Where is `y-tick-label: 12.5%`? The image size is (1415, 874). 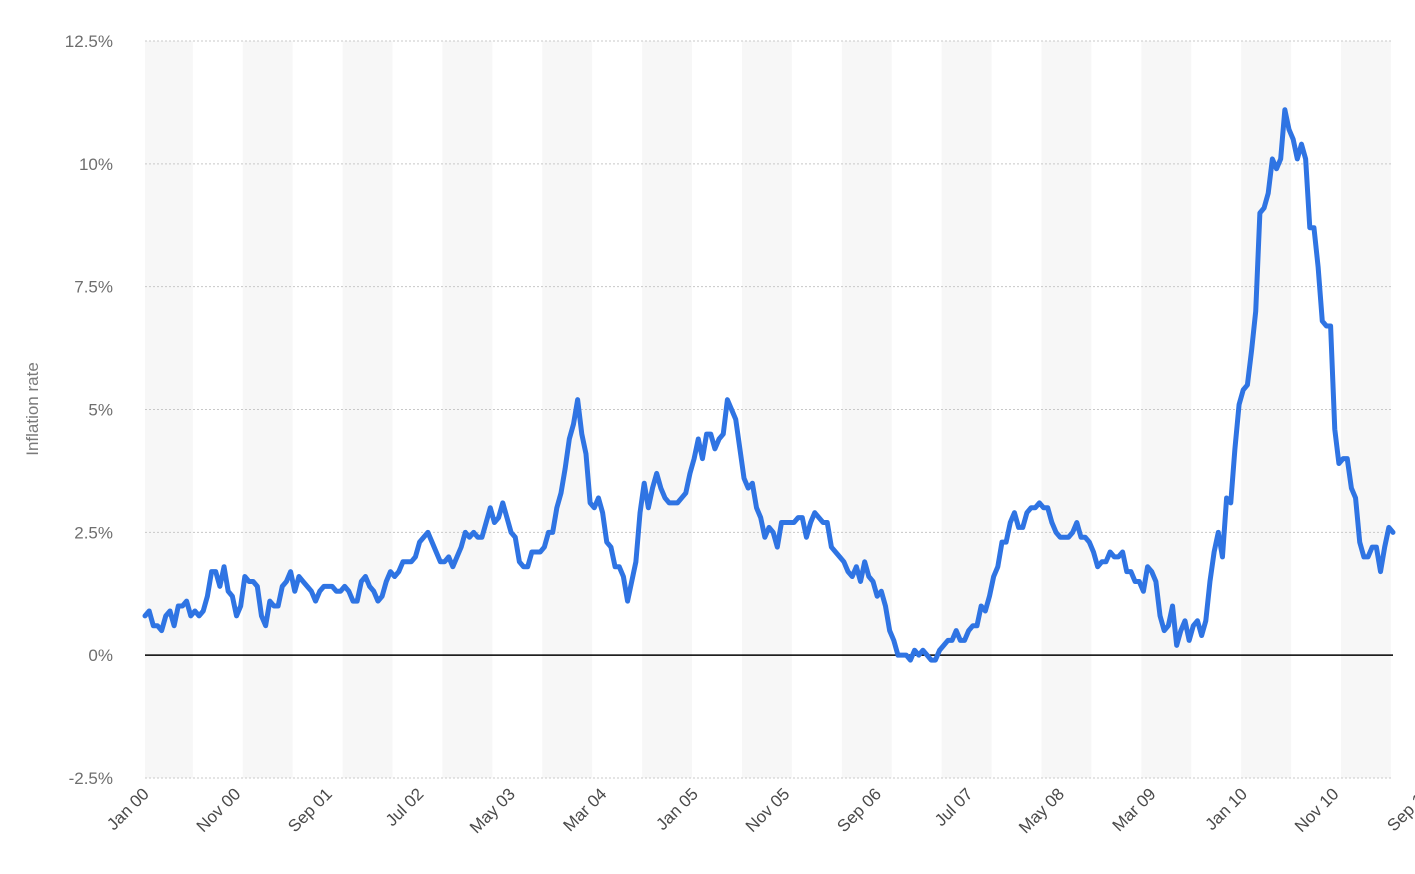 y-tick-label: 12.5% is located at coordinates (89, 41).